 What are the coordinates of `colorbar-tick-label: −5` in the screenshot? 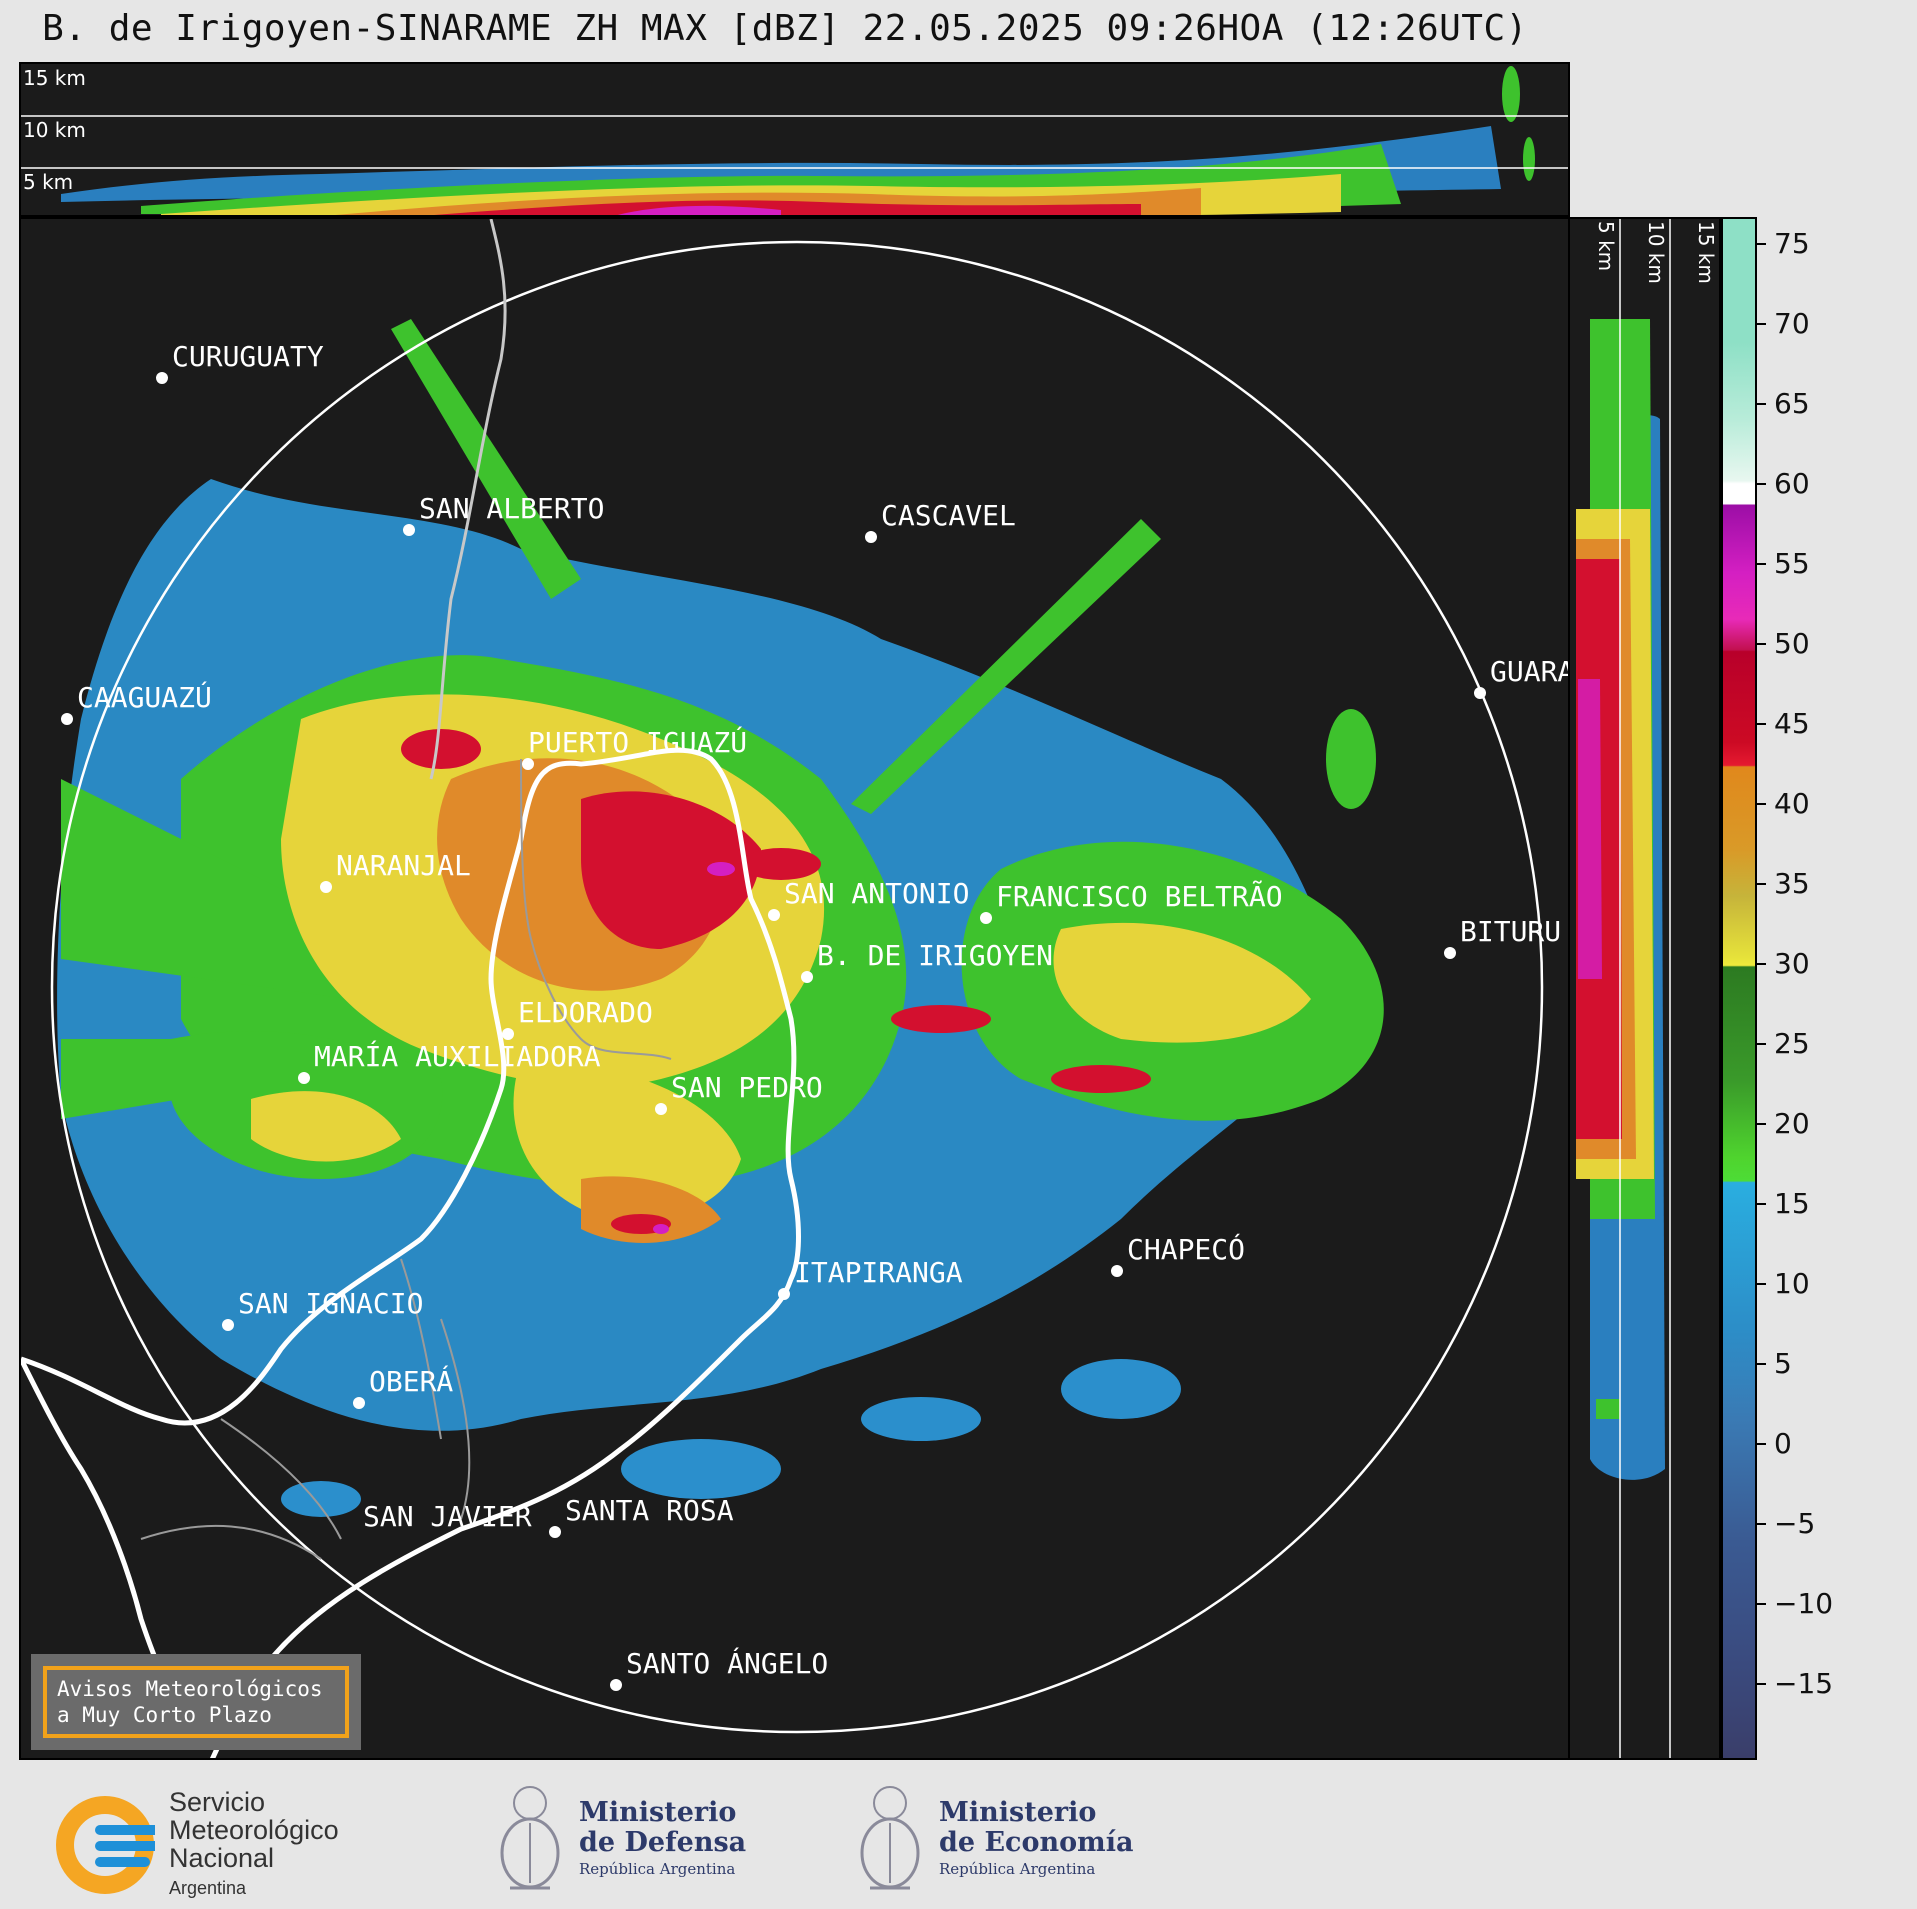 It's located at (1795, 1523).